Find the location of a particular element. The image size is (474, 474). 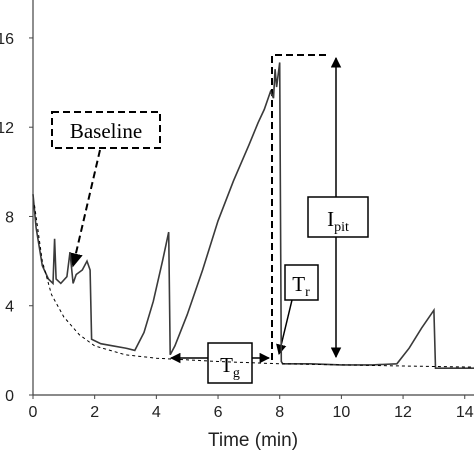

annotation-text: Baseline is located at coordinates (106, 131).